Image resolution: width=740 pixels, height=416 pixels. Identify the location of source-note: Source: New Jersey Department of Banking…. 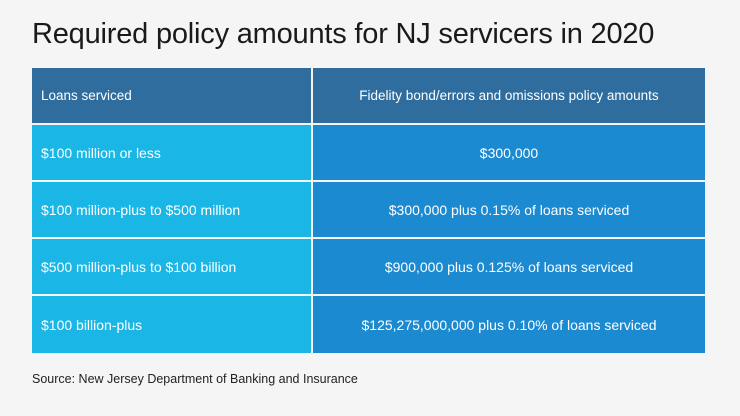
(195, 379).